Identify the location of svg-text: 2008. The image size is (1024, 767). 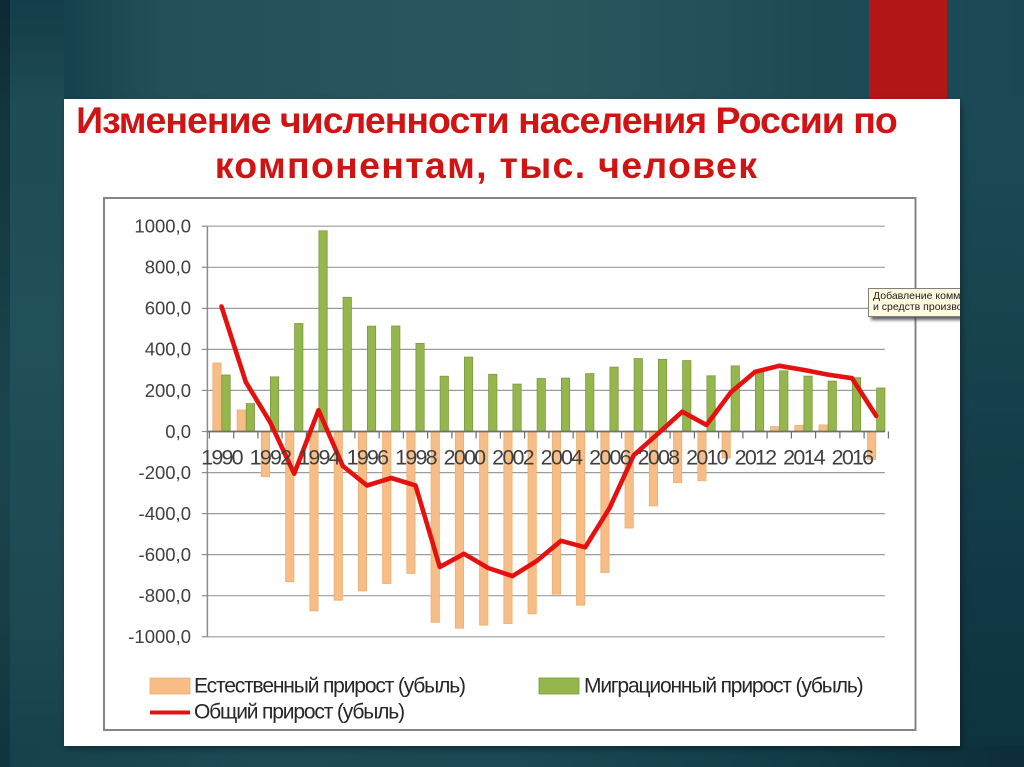
(659, 458).